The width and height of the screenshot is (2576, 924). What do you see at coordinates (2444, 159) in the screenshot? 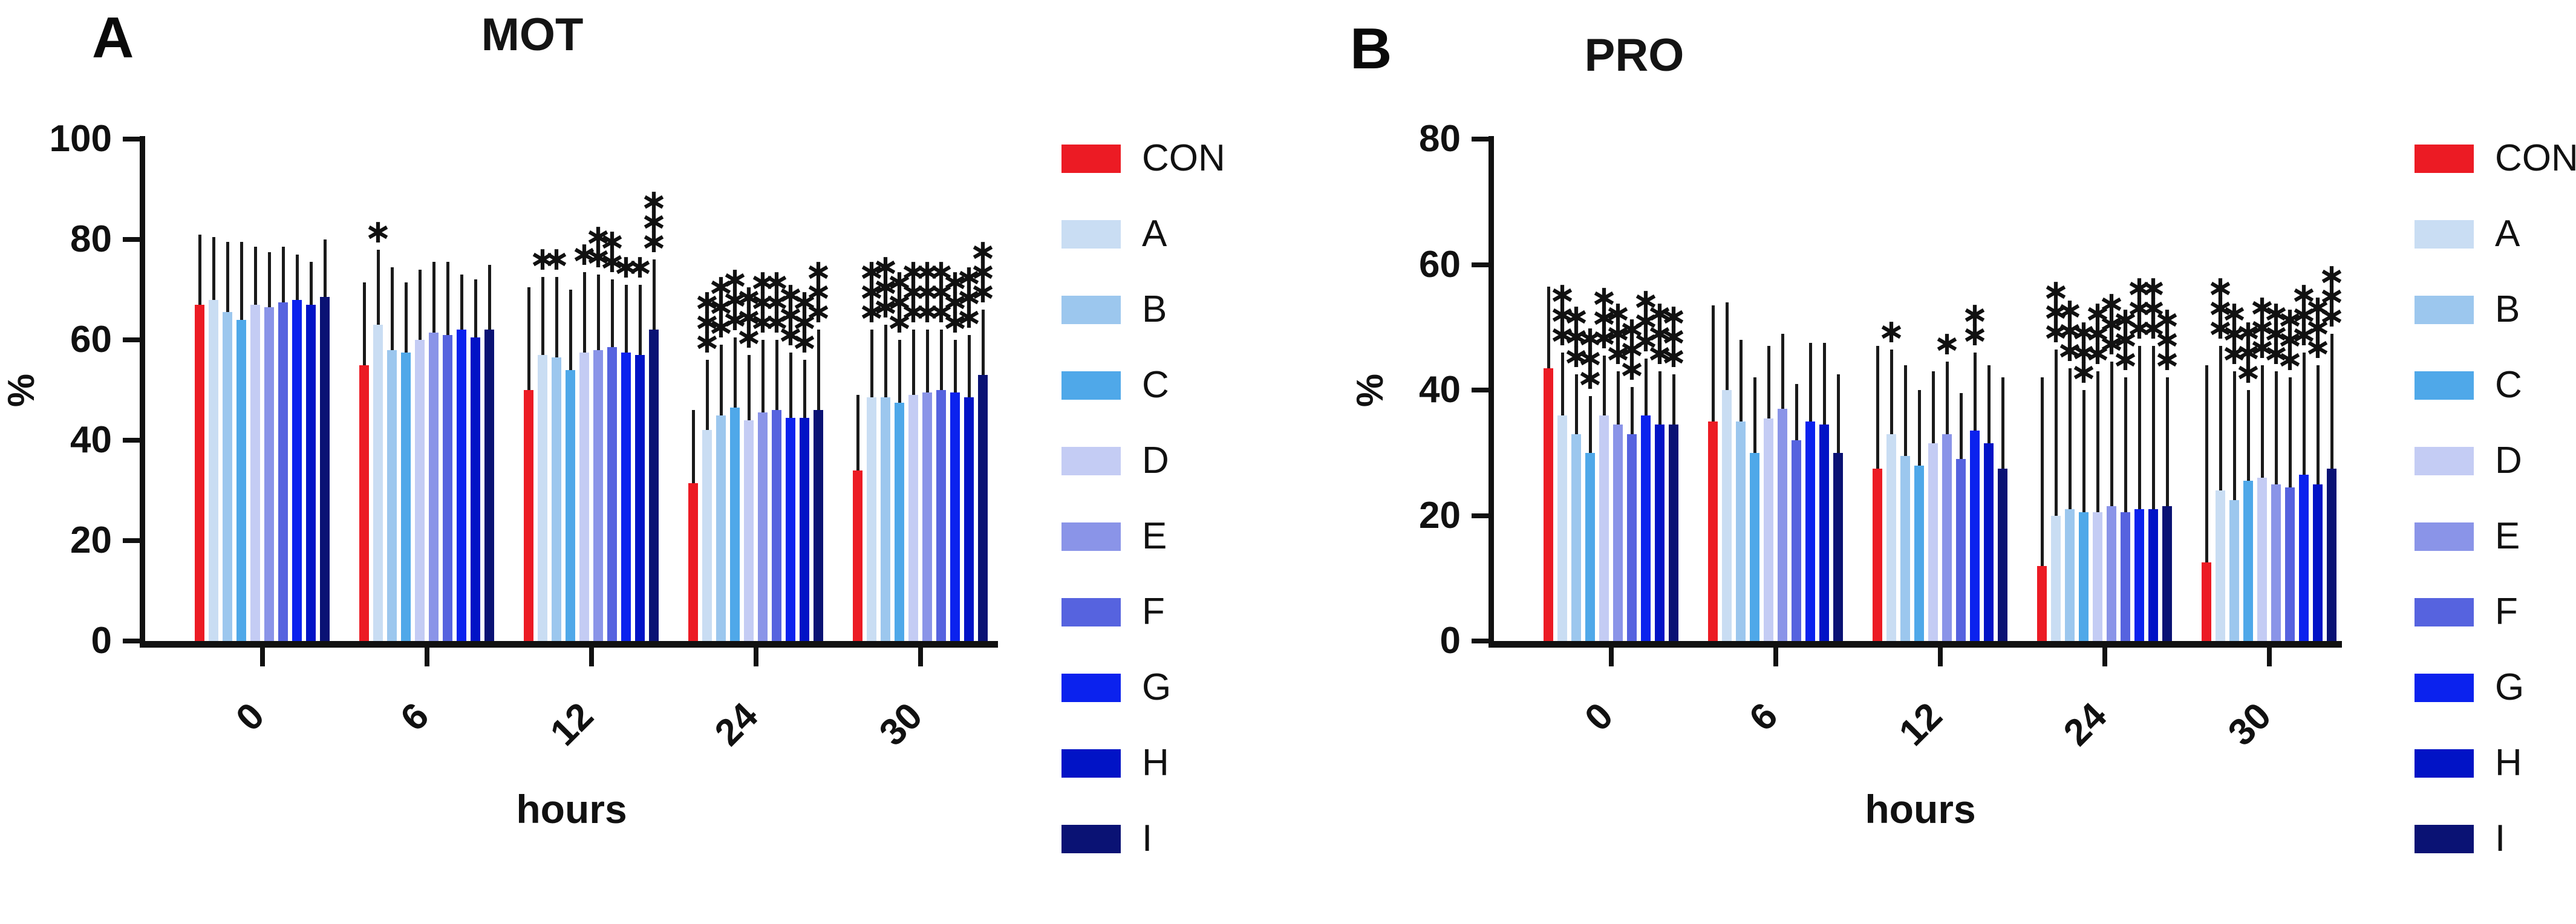
I see `legend-swatch-CON` at bounding box center [2444, 159].